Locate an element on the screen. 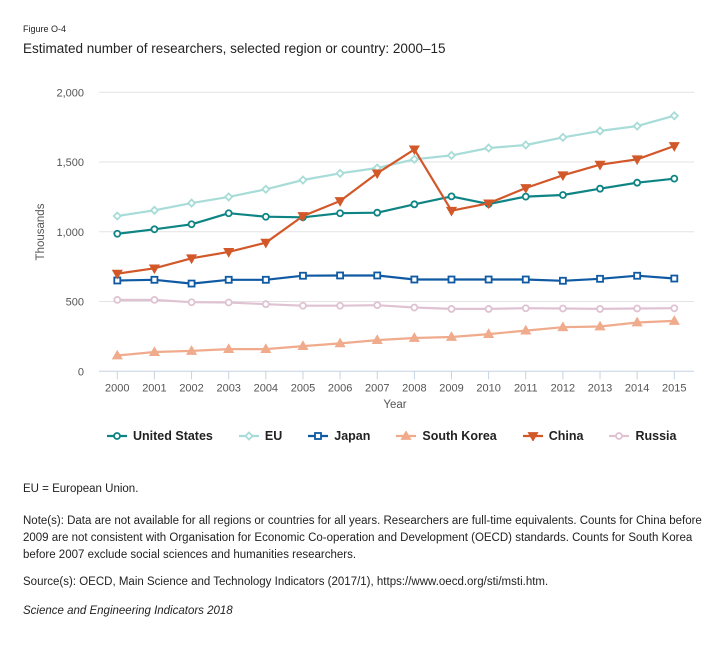  legend-item-japan: Japan is located at coordinates (339, 436).